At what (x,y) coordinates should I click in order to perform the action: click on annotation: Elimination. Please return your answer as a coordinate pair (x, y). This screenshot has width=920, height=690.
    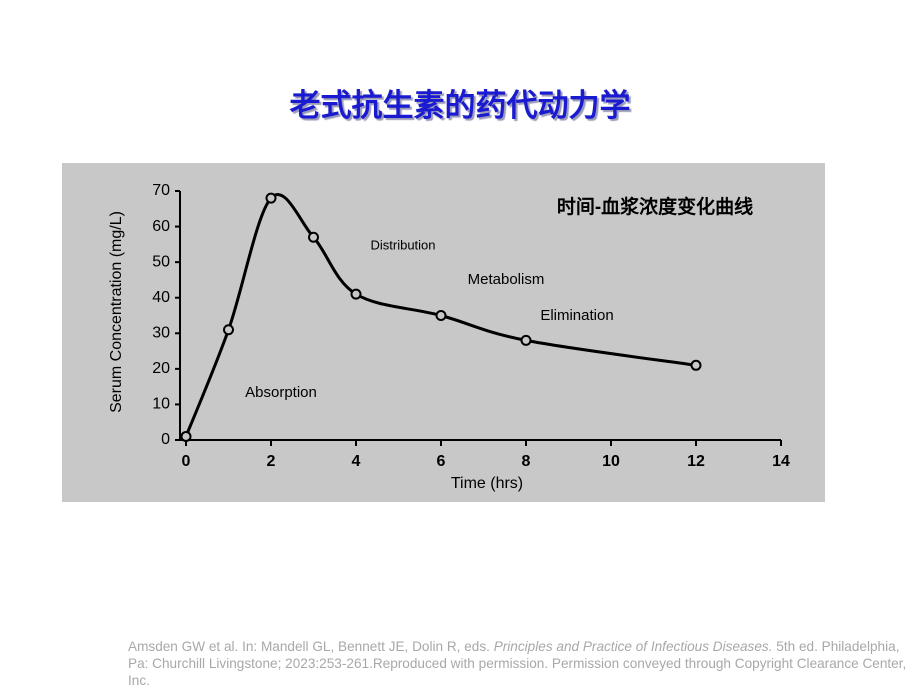
    Looking at the image, I should click on (576, 315).